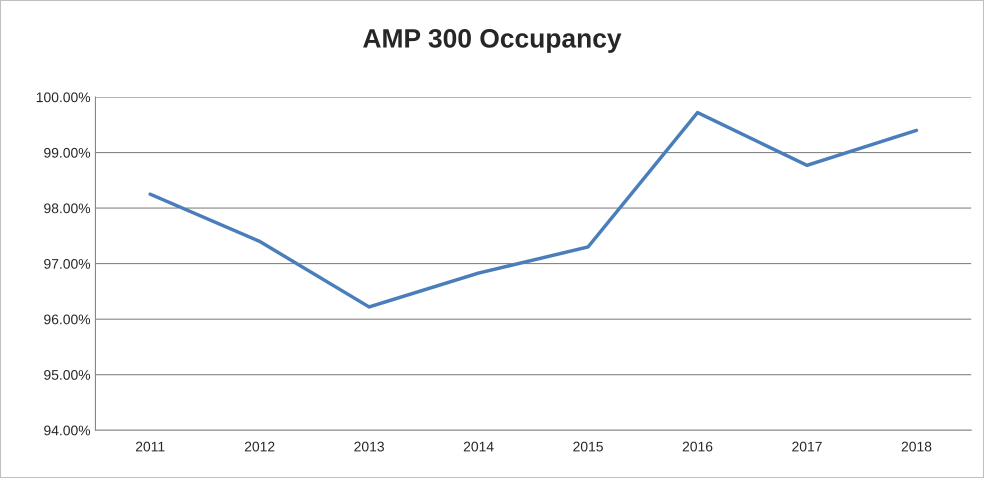 Image resolution: width=984 pixels, height=478 pixels. Describe the element at coordinates (697, 447) in the screenshot. I see `x-tick-label: 2016` at that location.